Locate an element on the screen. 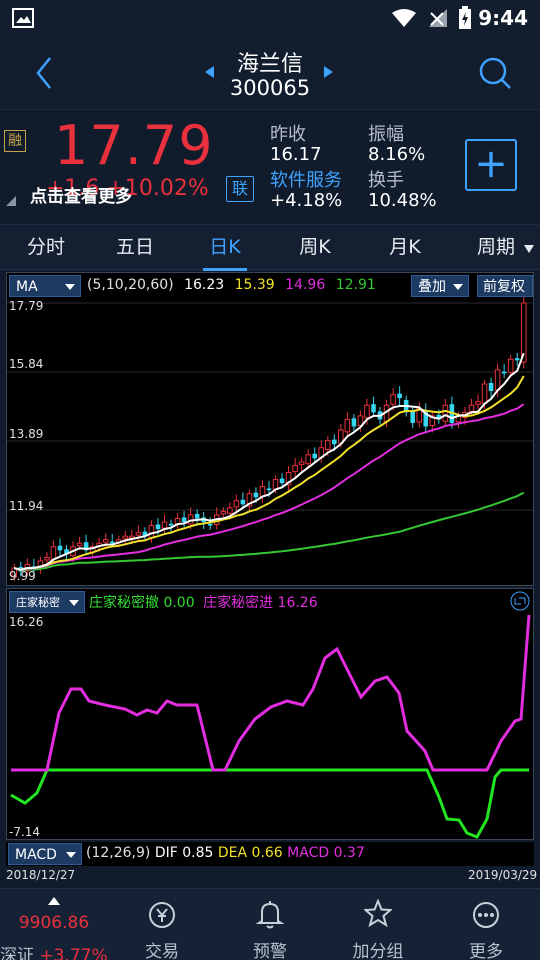 The image size is (540, 960). rotate-icon is located at coordinates (520, 601).